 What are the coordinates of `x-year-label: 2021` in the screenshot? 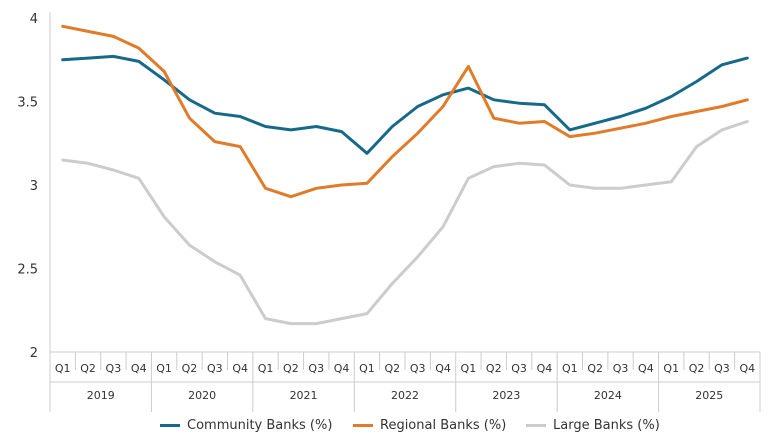 It's located at (304, 395).